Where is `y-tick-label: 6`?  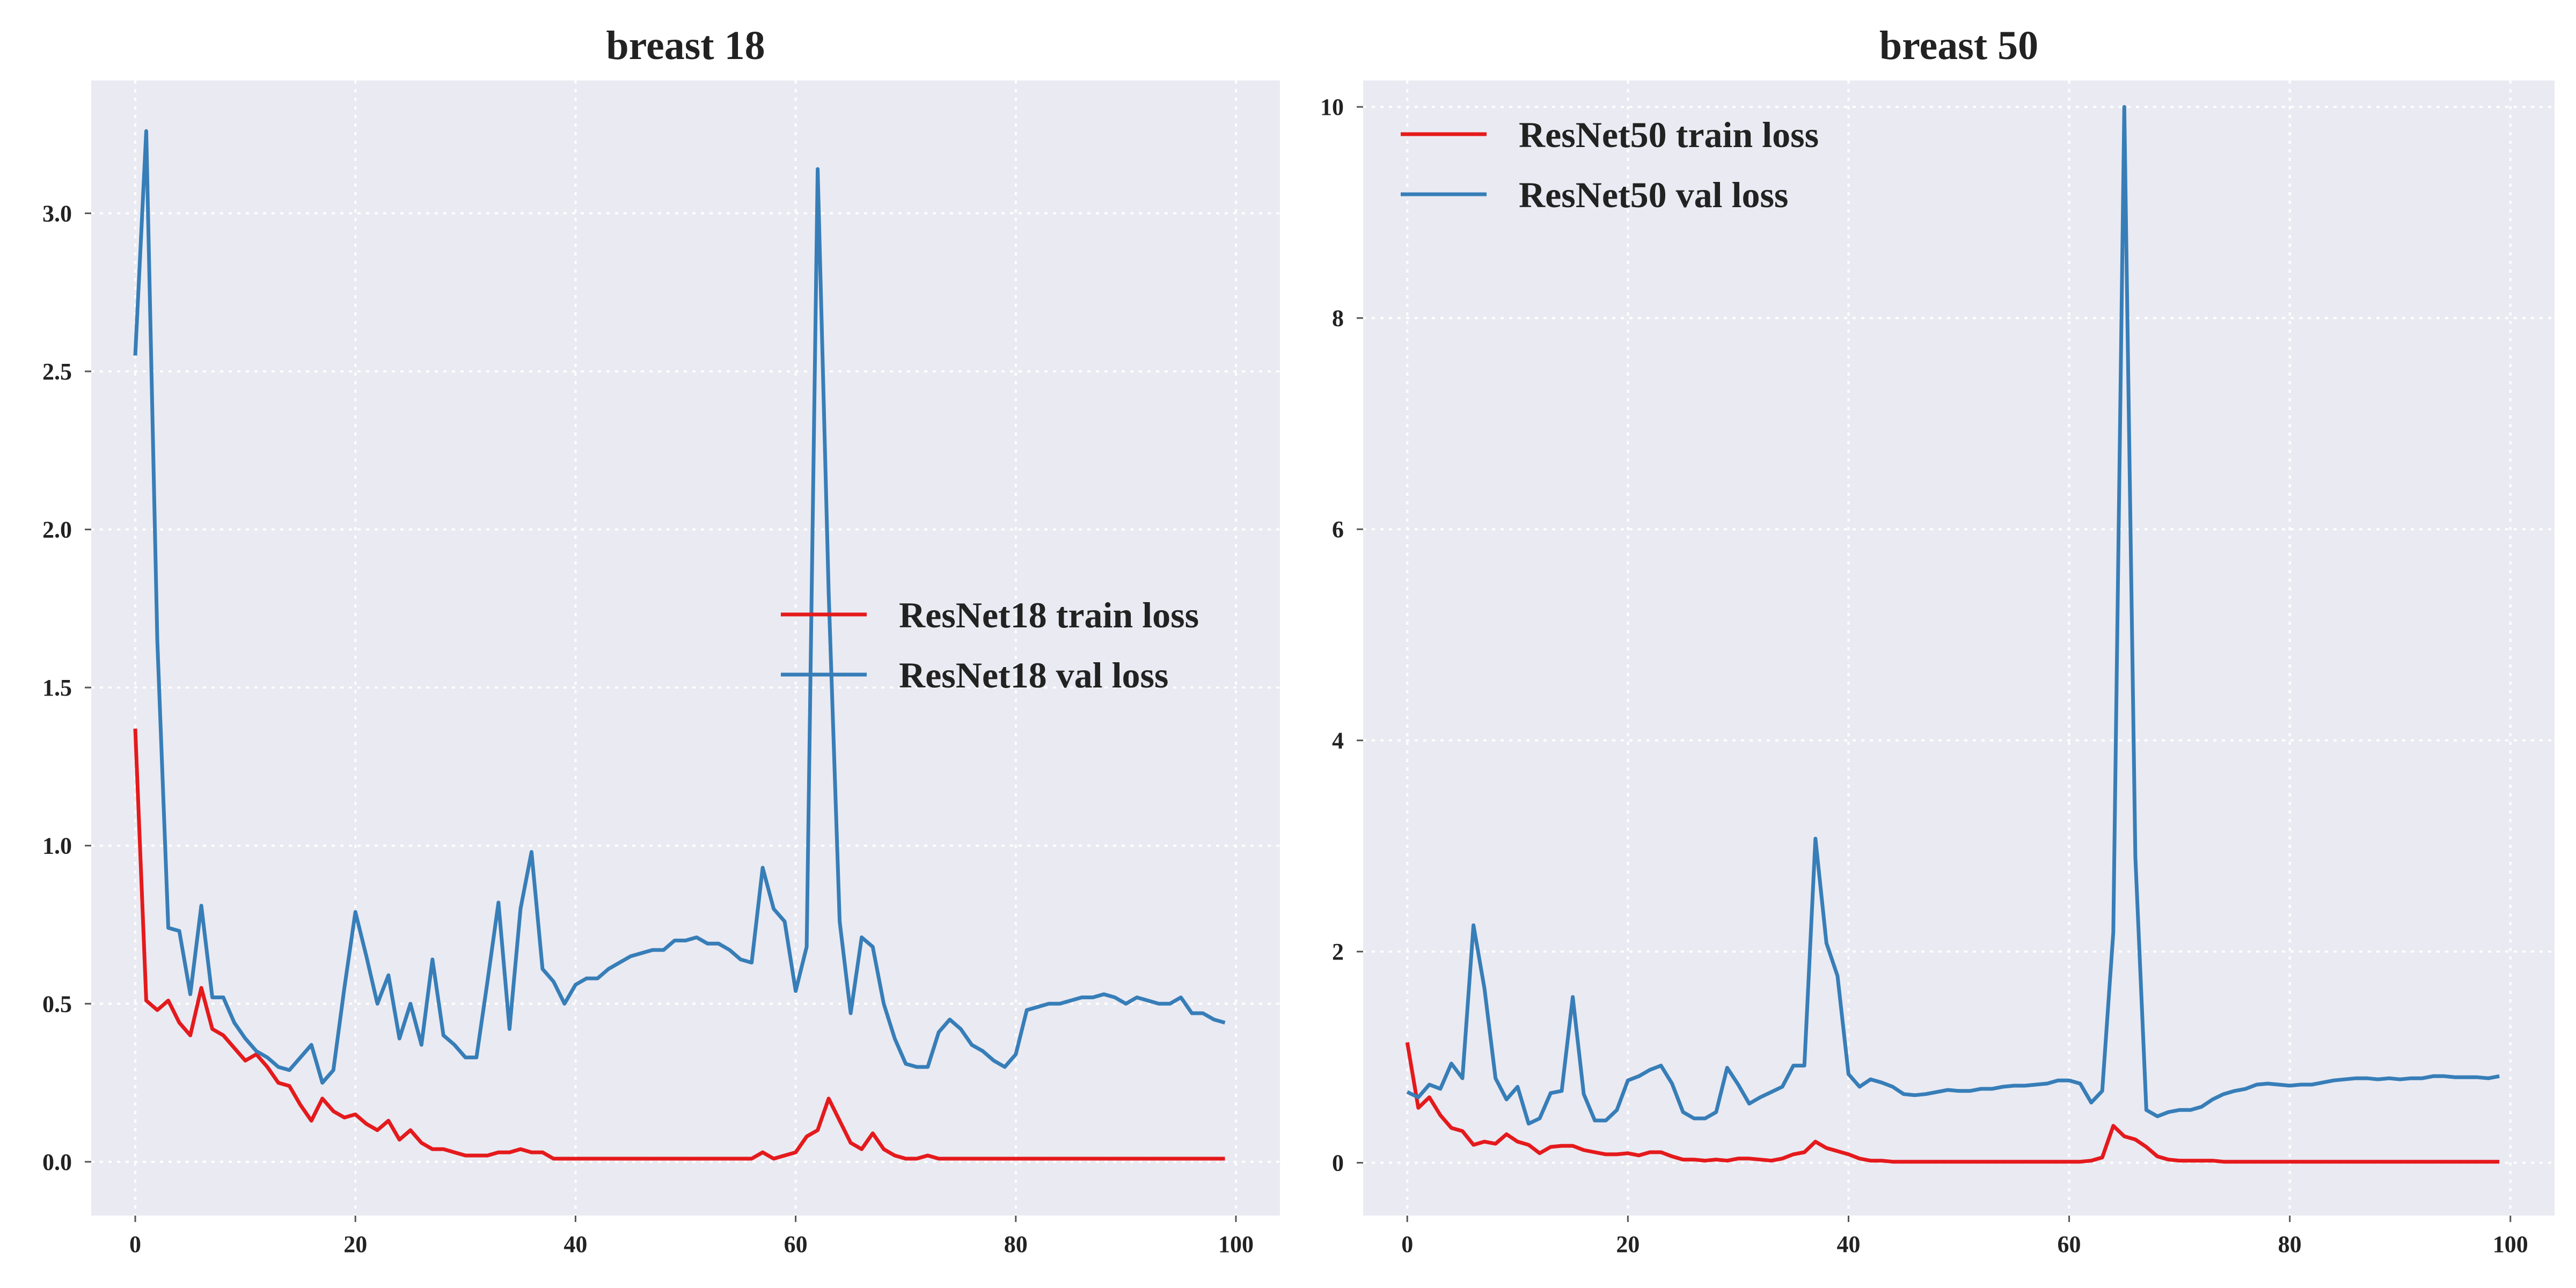
y-tick-label: 6 is located at coordinates (1338, 529).